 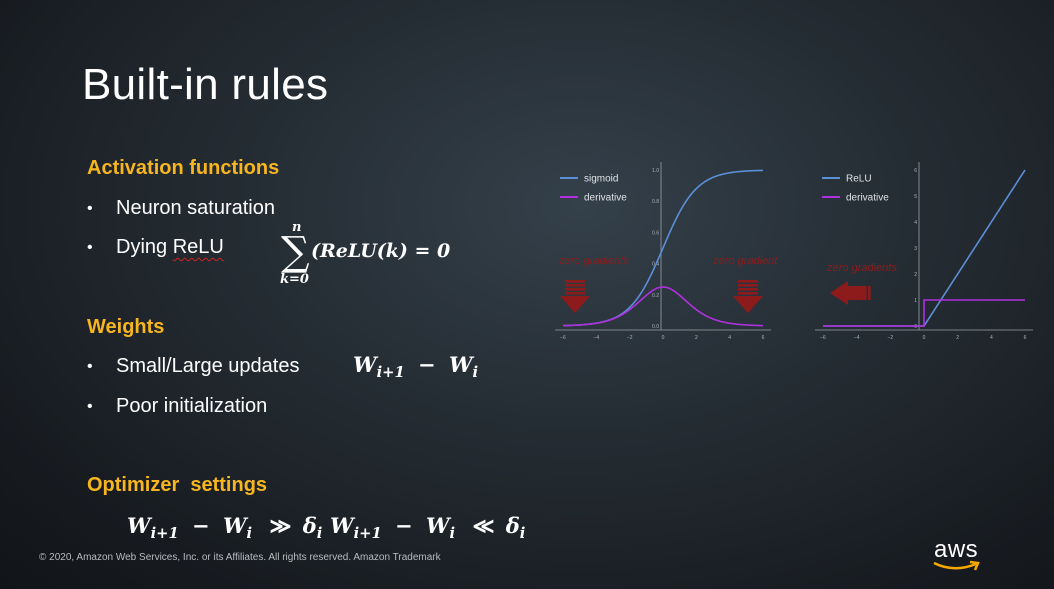 I want to click on y-tick-label: 0, so click(x=915, y=327).